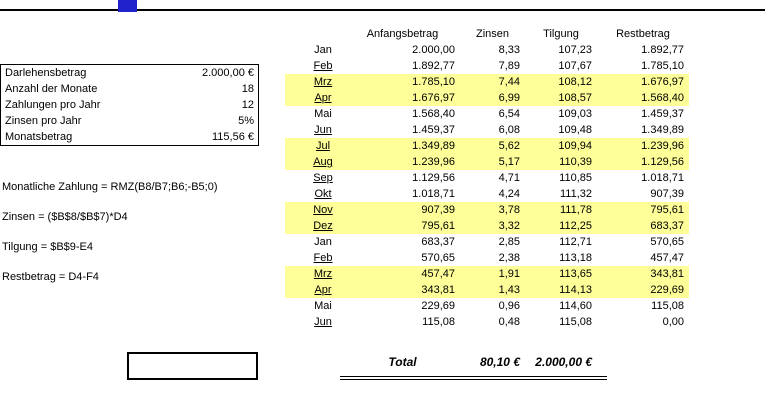  Describe the element at coordinates (662, 82) in the screenshot. I see `restbetrag-cell: 1.676,97` at that location.